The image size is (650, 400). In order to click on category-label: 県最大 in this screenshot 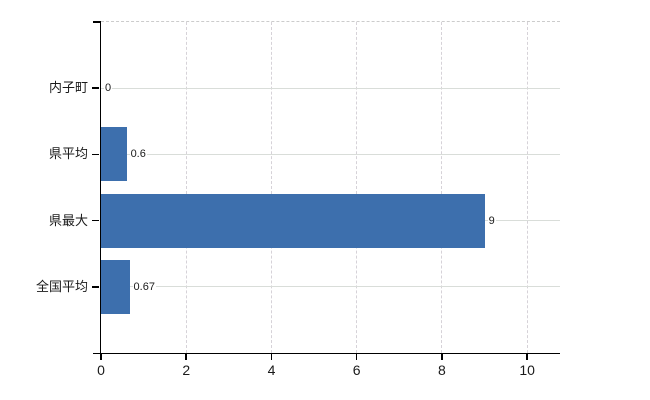, I will do `click(68, 220)`.